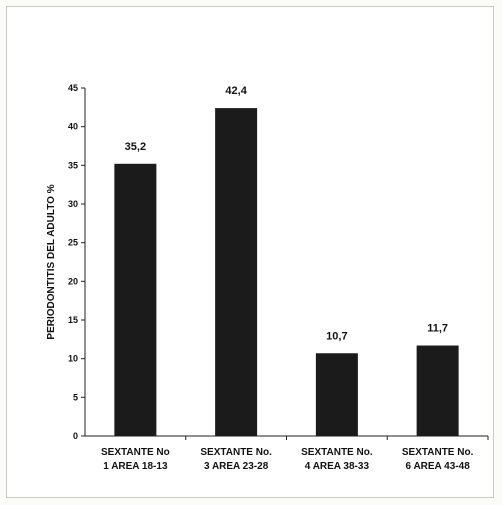 The height and width of the screenshot is (505, 502). I want to click on y-tick-label: 15, so click(73, 320).